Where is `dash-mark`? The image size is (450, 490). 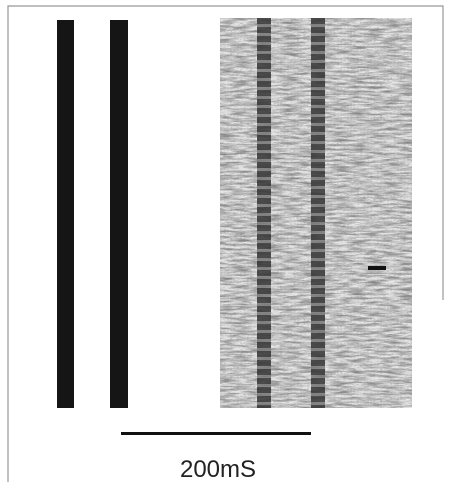 dash-mark is located at coordinates (377, 268).